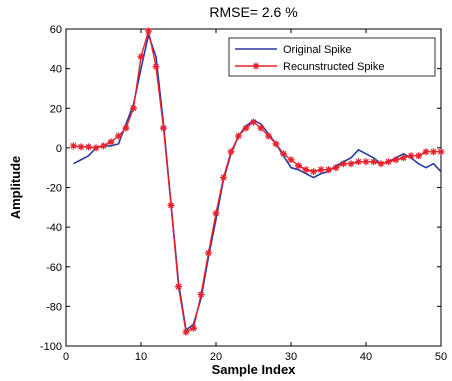  What do you see at coordinates (56, 109) in the screenshot?
I see `y-tick-label: 20` at bounding box center [56, 109].